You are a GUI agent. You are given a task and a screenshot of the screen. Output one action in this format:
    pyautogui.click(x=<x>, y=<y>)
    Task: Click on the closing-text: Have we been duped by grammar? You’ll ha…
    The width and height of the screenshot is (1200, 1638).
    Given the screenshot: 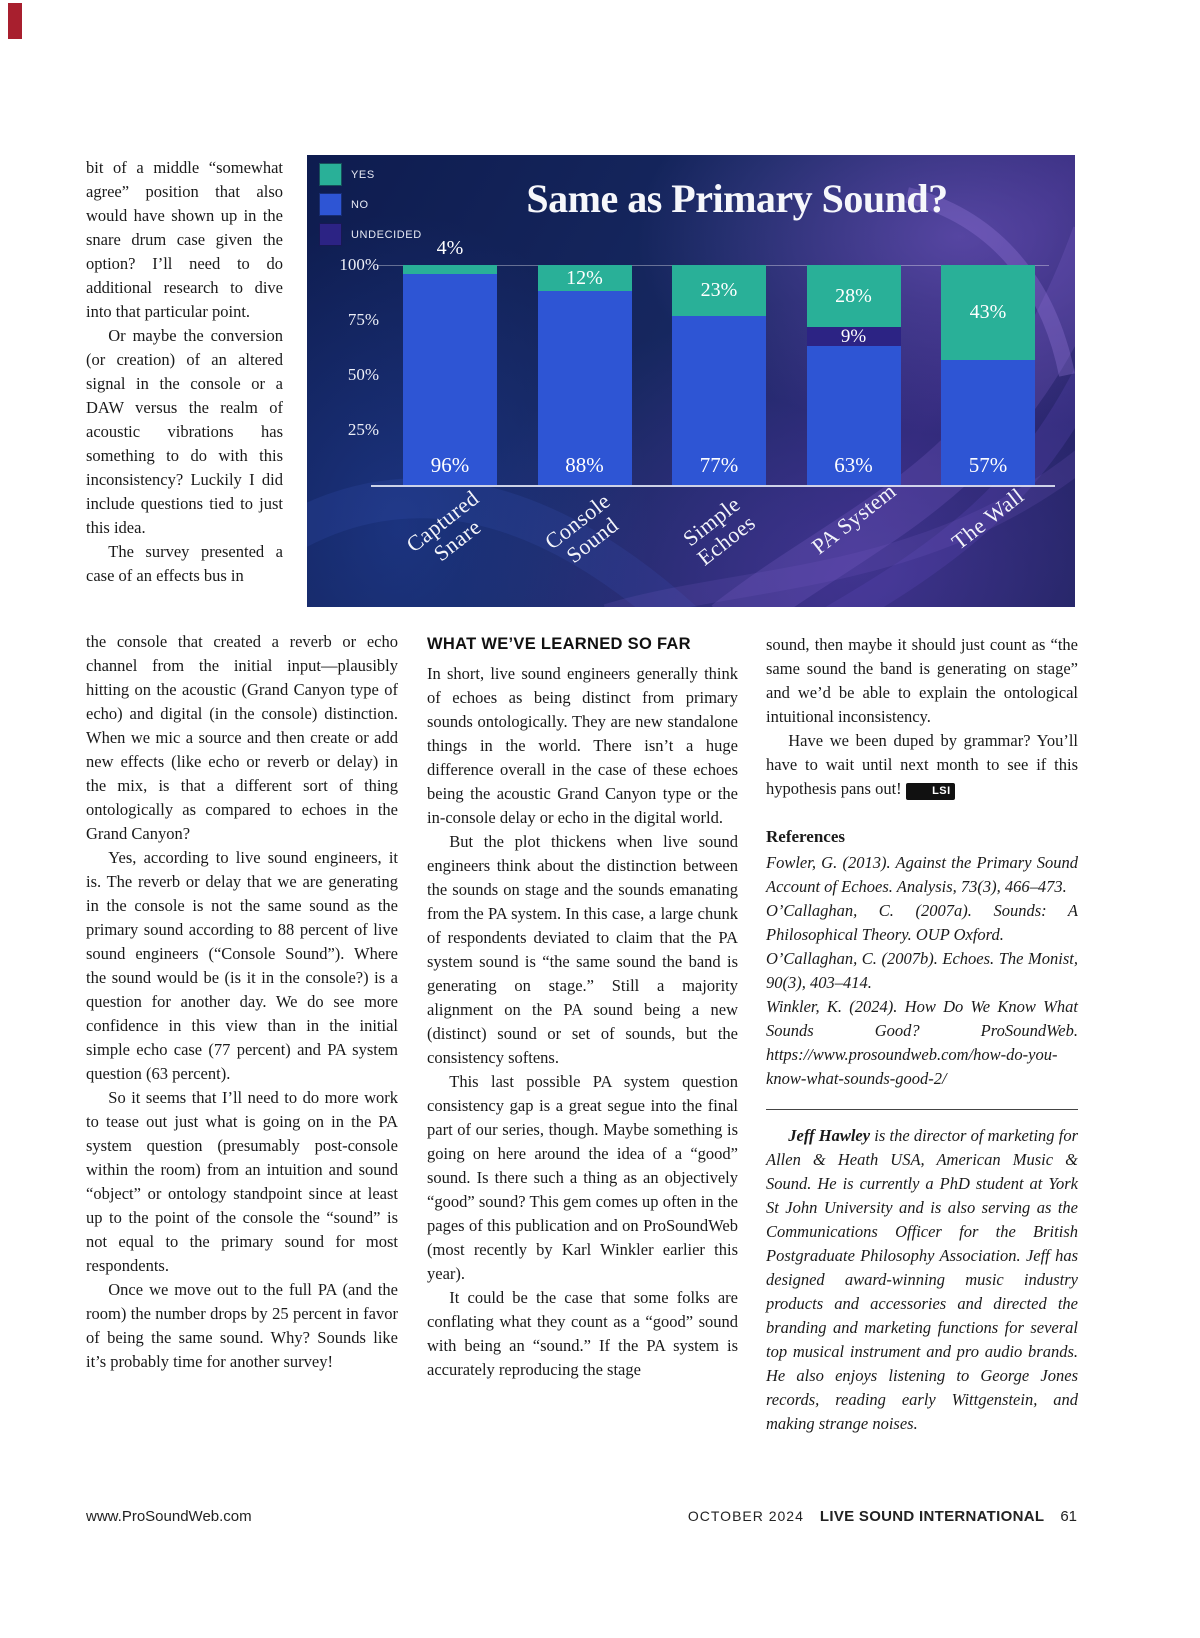 What is the action you would take?
    pyautogui.click(x=922, y=764)
    